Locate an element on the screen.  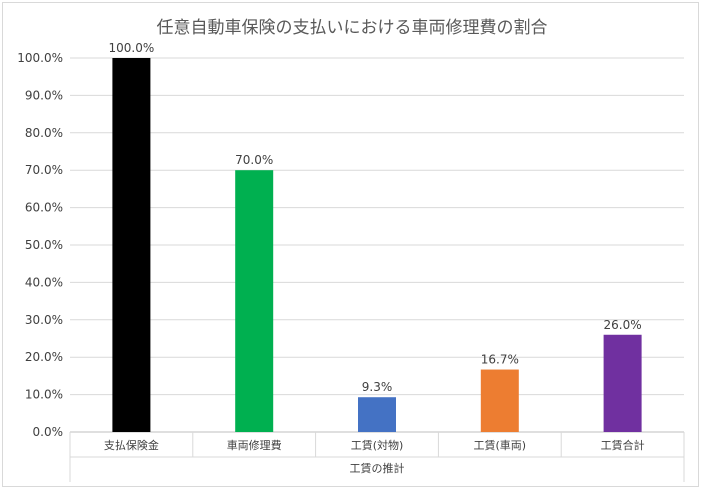
data-label: 9.3% is located at coordinates (377, 387).